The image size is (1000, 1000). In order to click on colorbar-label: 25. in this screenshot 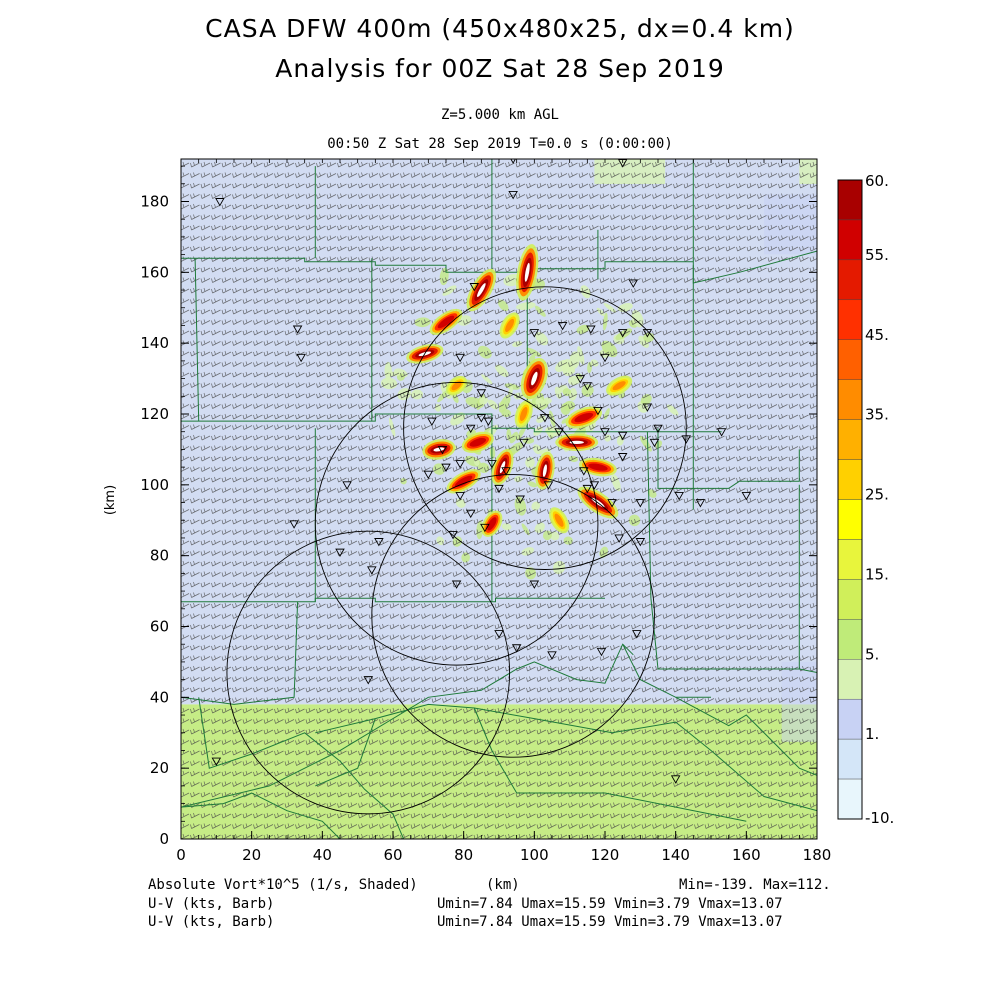, I will do `click(877, 495)`.